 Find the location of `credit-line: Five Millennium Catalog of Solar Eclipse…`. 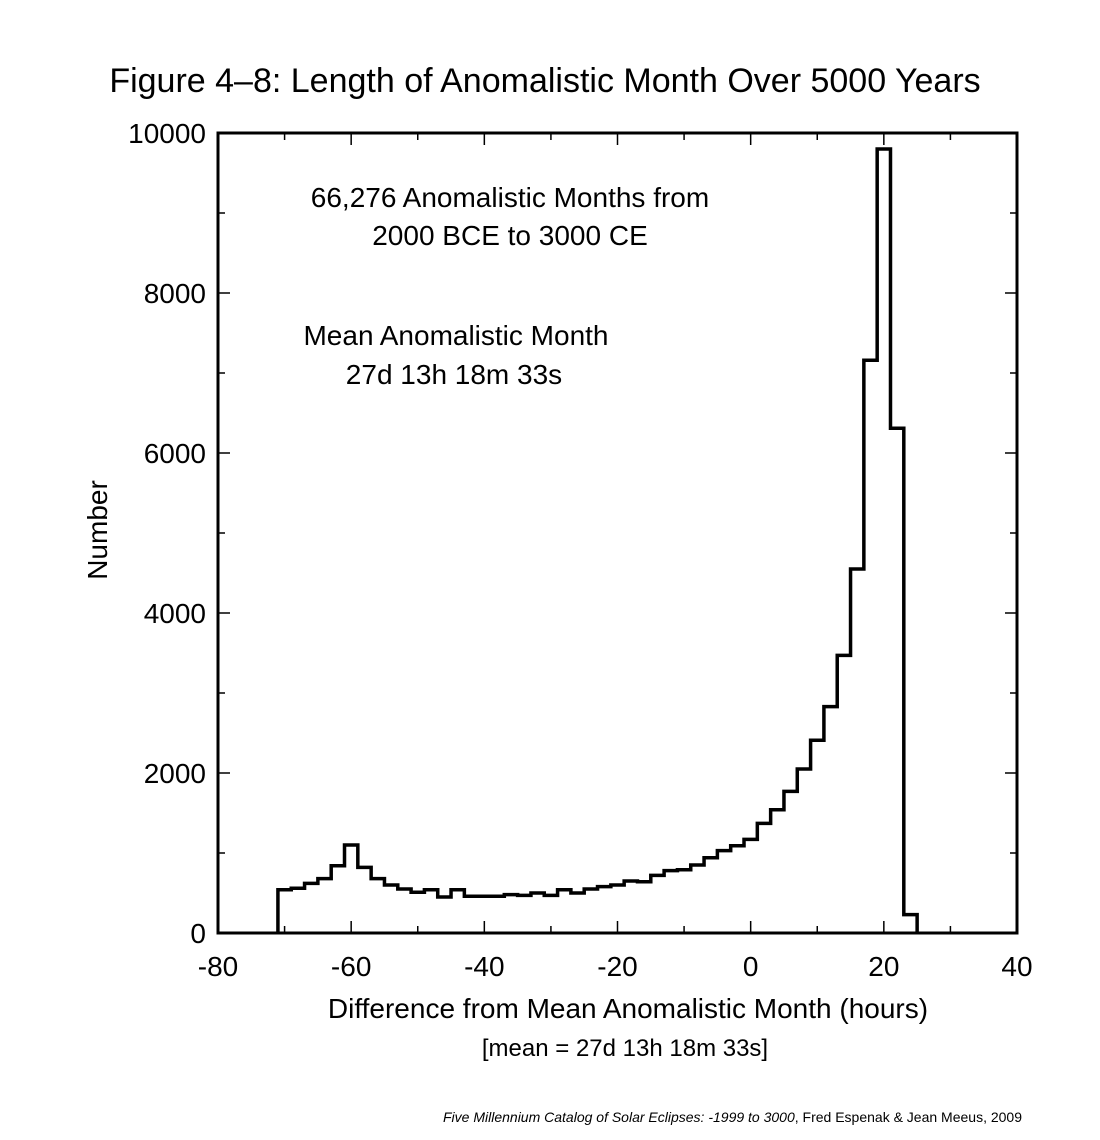

credit-line: Five Millennium Catalog of Solar Eclipse… is located at coordinates (732, 1117).